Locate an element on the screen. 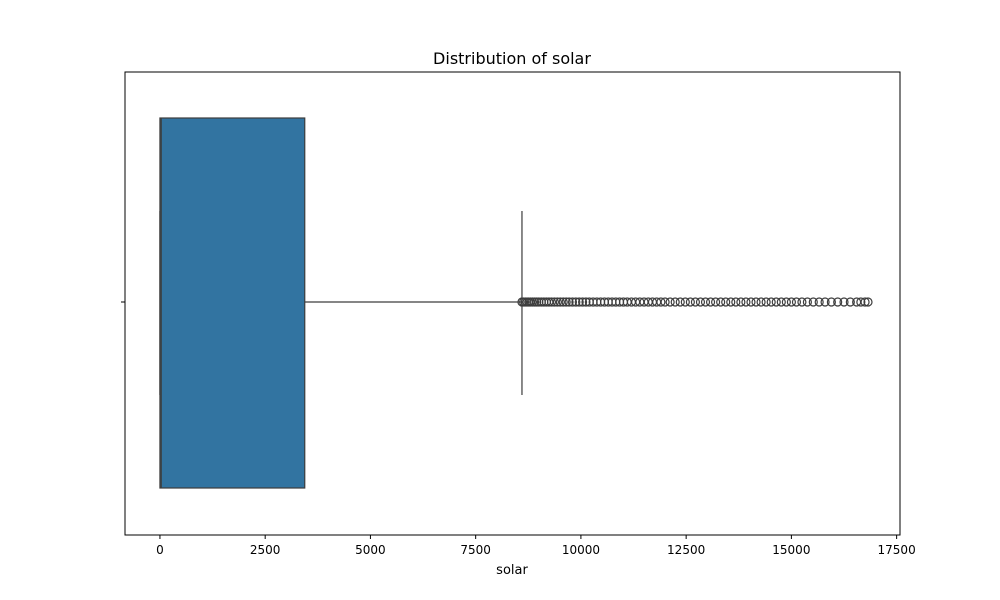  x-tick-label: 2500 is located at coordinates (265, 550).